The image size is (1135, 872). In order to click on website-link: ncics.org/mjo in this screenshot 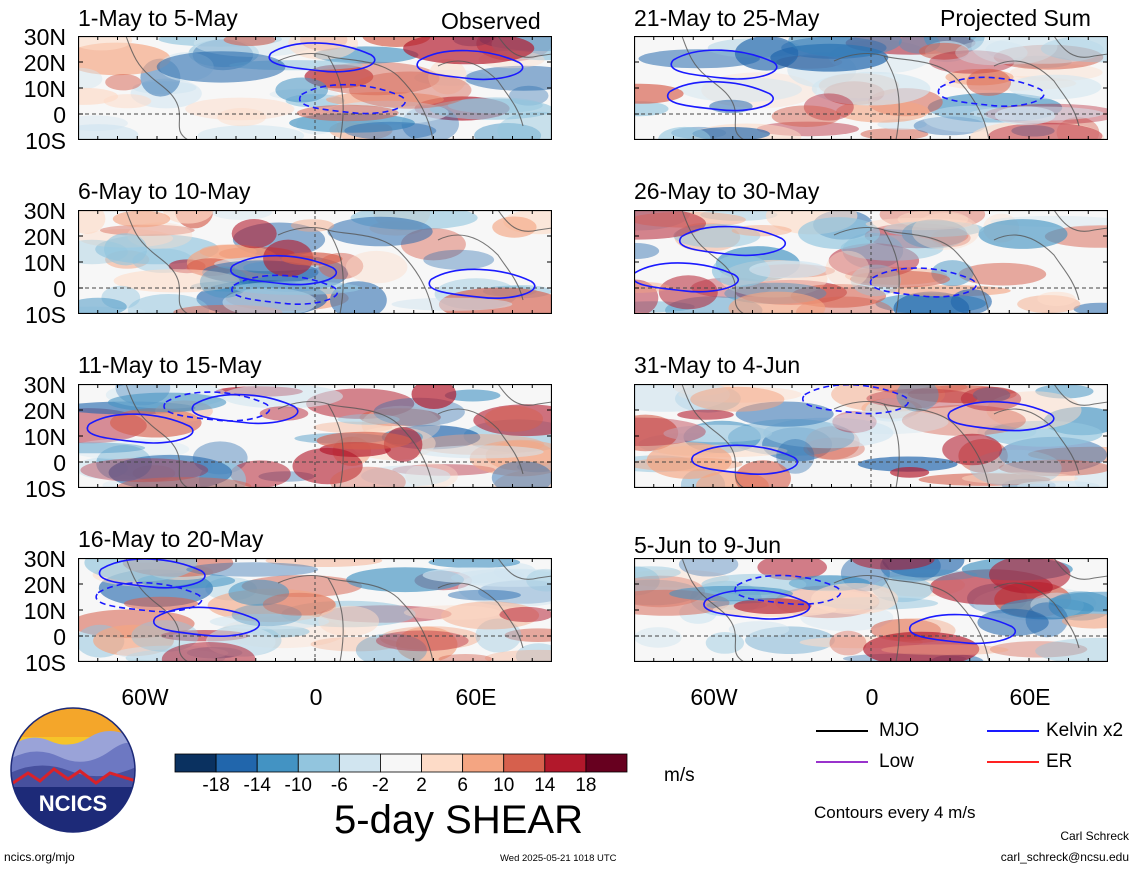, I will do `click(39, 857)`.